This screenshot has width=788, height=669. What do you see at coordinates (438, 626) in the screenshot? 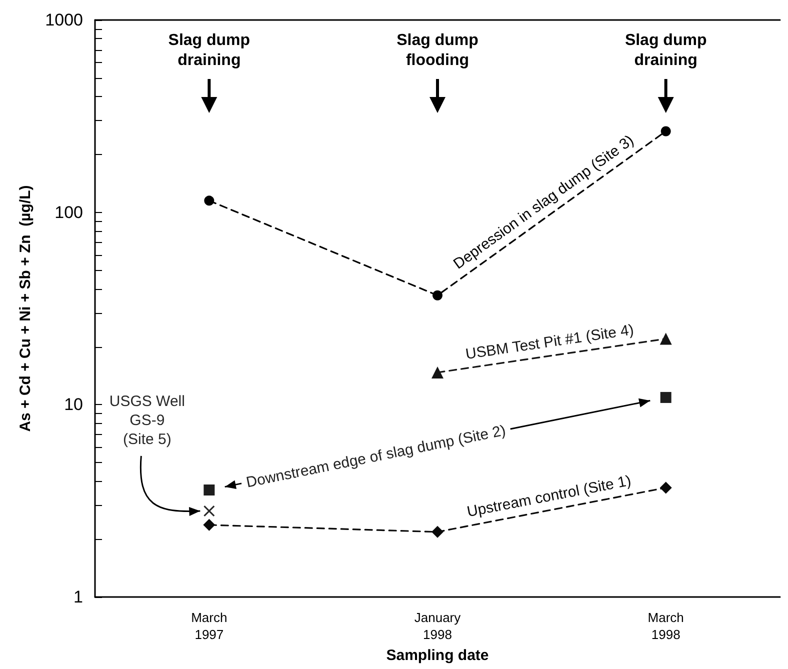
I see `x-tick-label: January 1998` at bounding box center [438, 626].